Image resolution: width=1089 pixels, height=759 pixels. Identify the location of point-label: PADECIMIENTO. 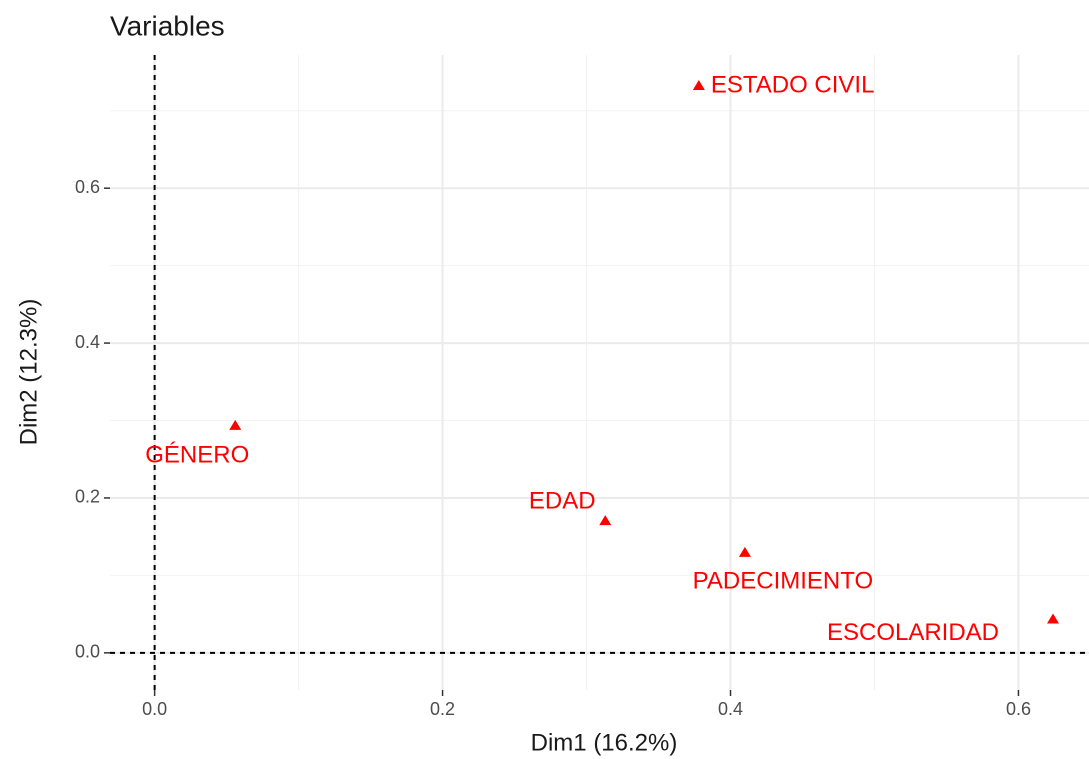
(783, 580).